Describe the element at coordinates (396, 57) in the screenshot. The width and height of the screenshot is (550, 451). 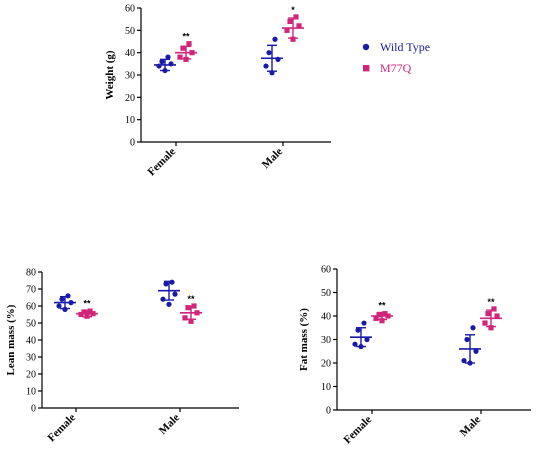
I see `legend: Wild Type M77Q` at that location.